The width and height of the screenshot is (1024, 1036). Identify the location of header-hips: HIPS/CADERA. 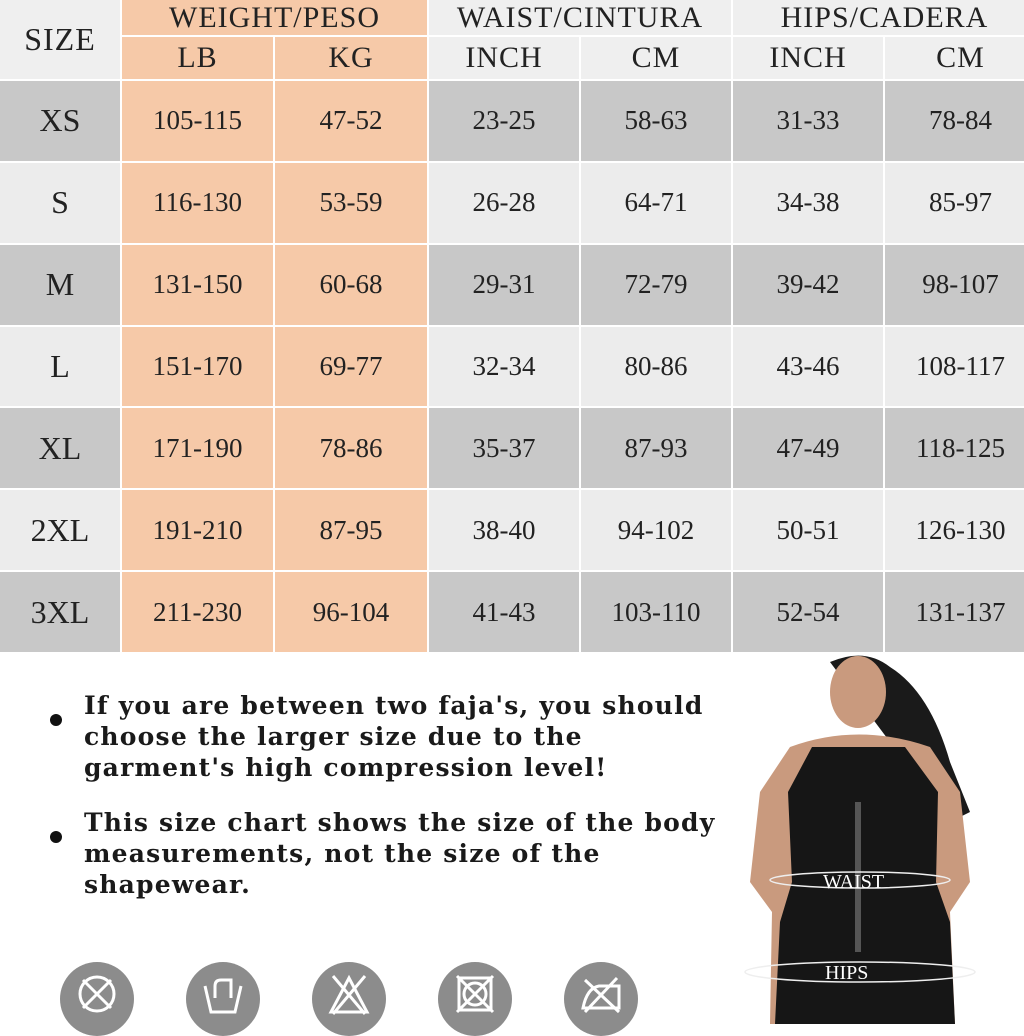
(878, 17).